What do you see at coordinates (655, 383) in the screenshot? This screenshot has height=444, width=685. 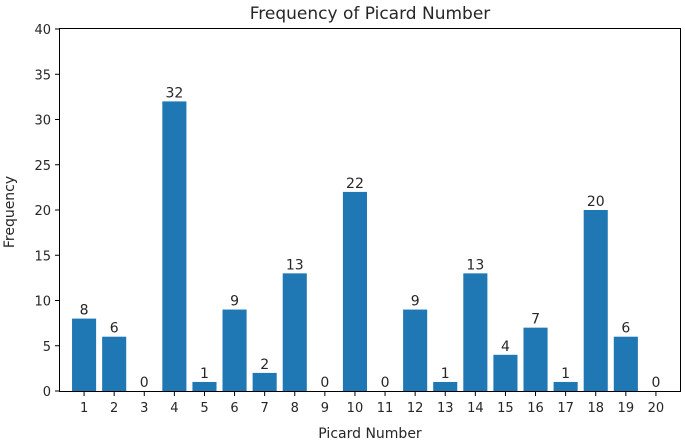 I see `value-label-20: 0` at bounding box center [655, 383].